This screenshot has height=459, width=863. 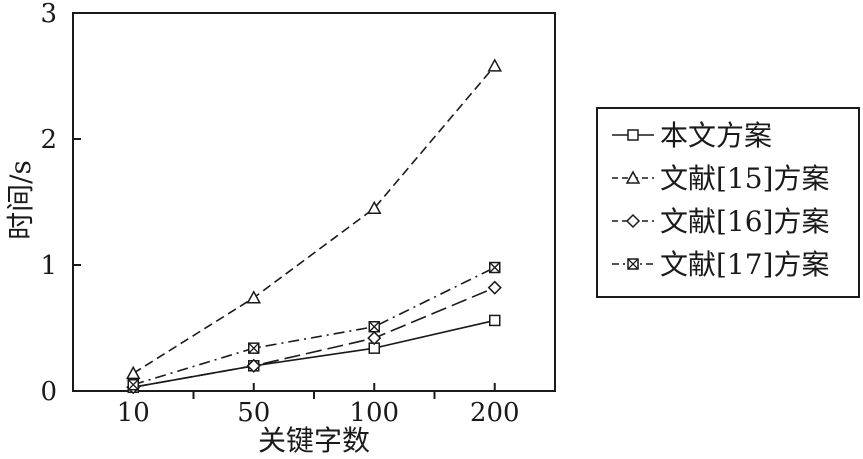 What do you see at coordinates (744, 178) in the screenshot?
I see `legend-label: 文献[15]方案` at bounding box center [744, 178].